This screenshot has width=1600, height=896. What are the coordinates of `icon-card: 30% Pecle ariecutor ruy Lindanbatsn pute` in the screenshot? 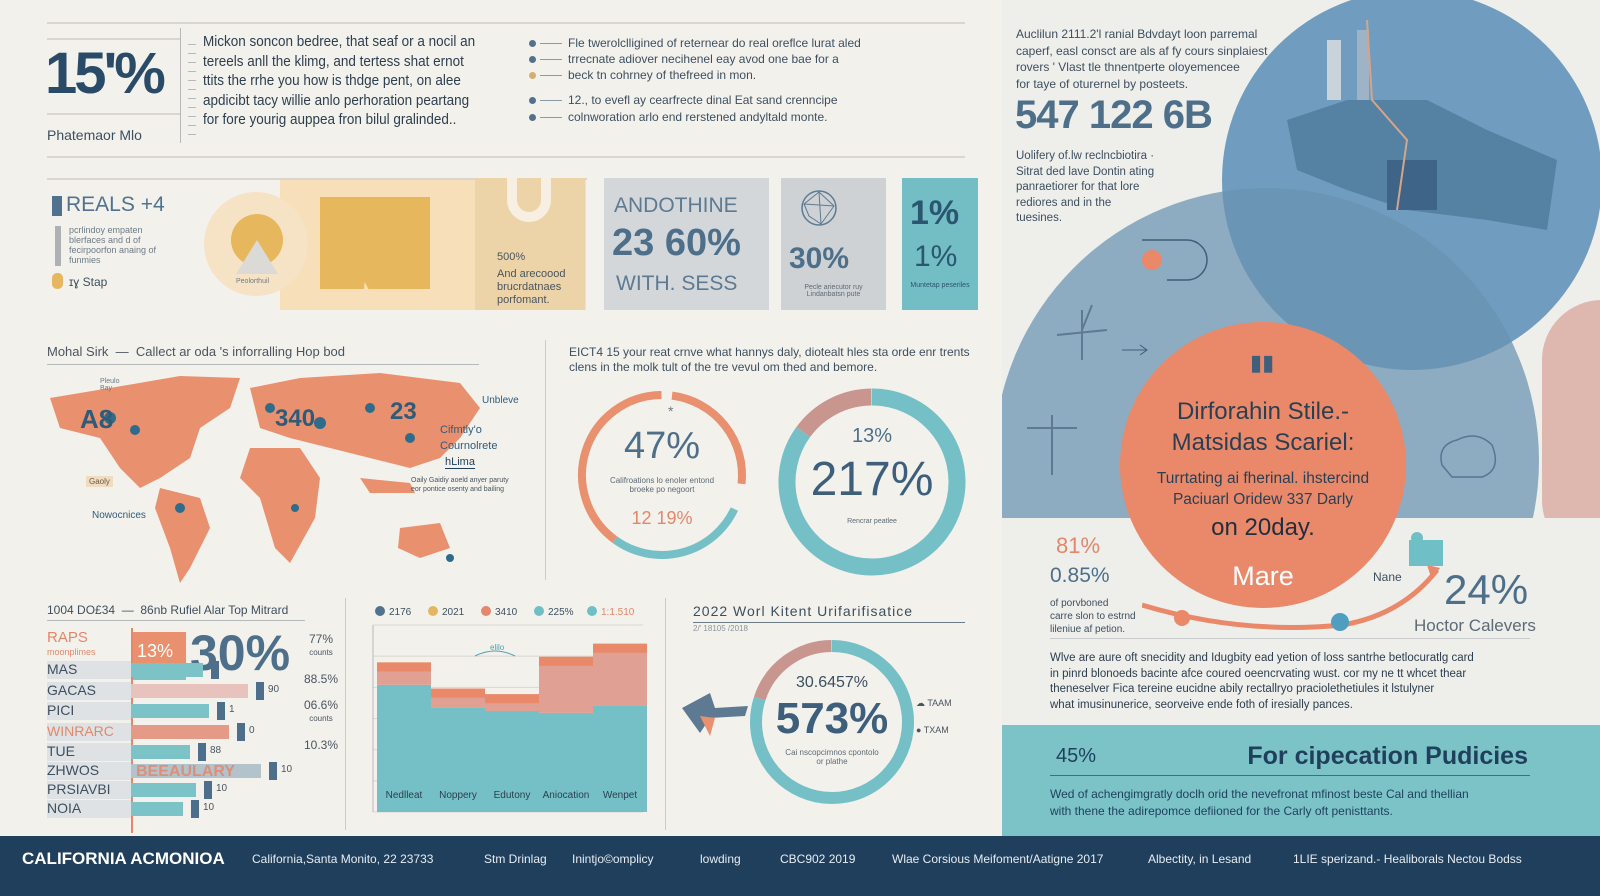 It's located at (833, 244).